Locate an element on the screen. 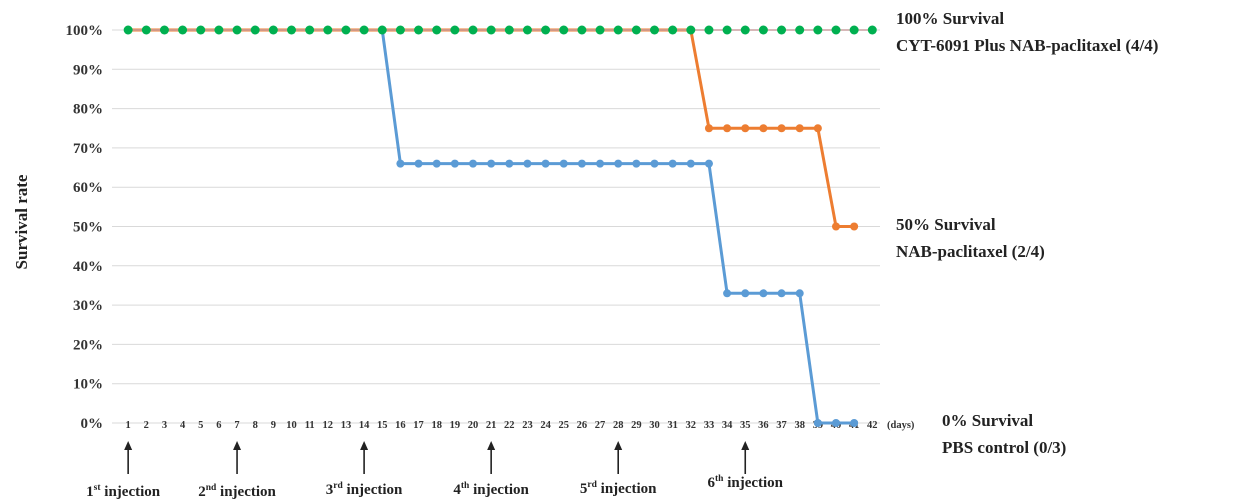  x-tick-label: 4 is located at coordinates (183, 425).